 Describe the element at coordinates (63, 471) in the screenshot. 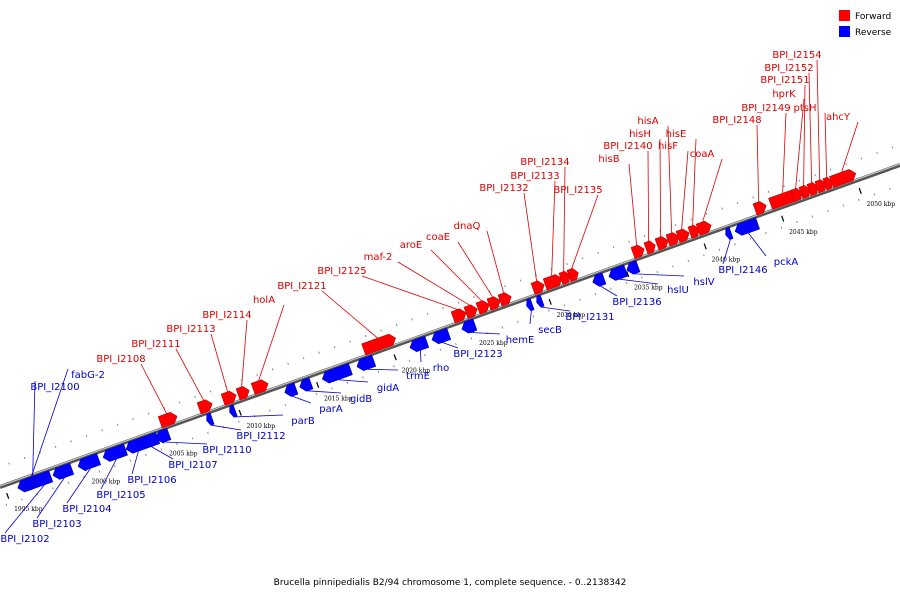

I see `gene--1-3` at that location.